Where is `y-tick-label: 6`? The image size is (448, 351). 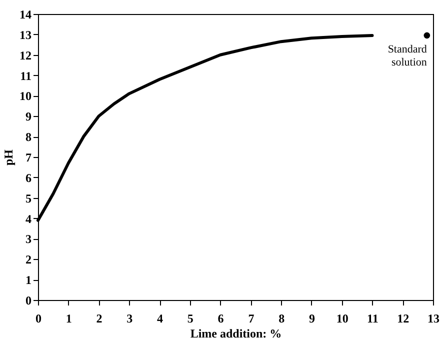 y-tick-label: 6 is located at coordinates (29, 177).